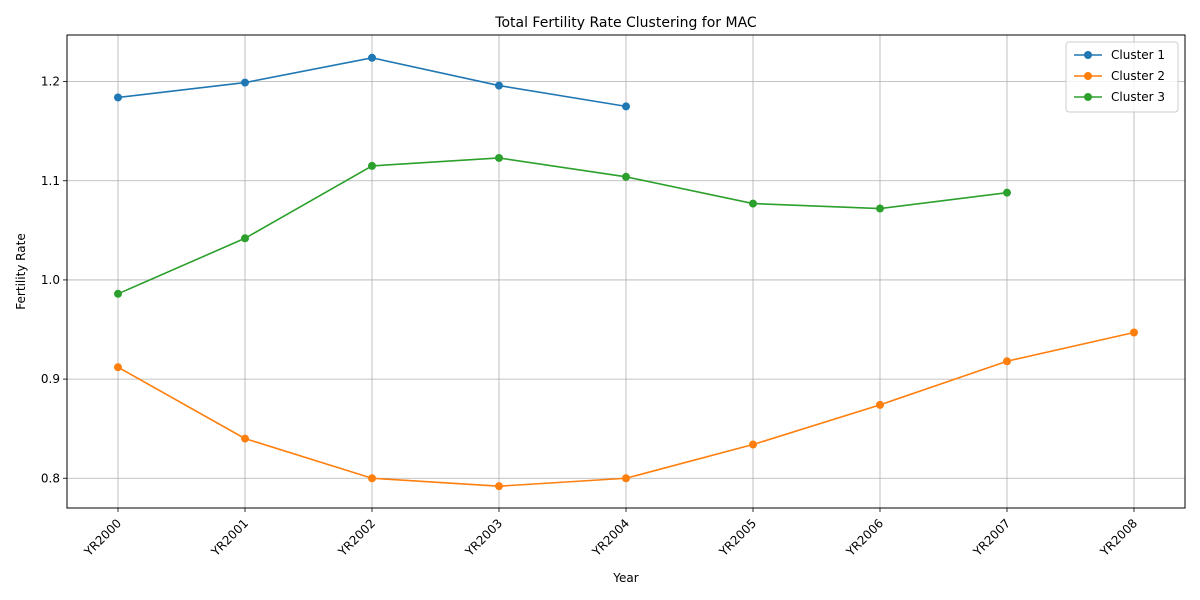 This screenshot has width=1200, height=600. Describe the element at coordinates (1138, 76) in the screenshot. I see `legend-label: Cluster 2` at that location.